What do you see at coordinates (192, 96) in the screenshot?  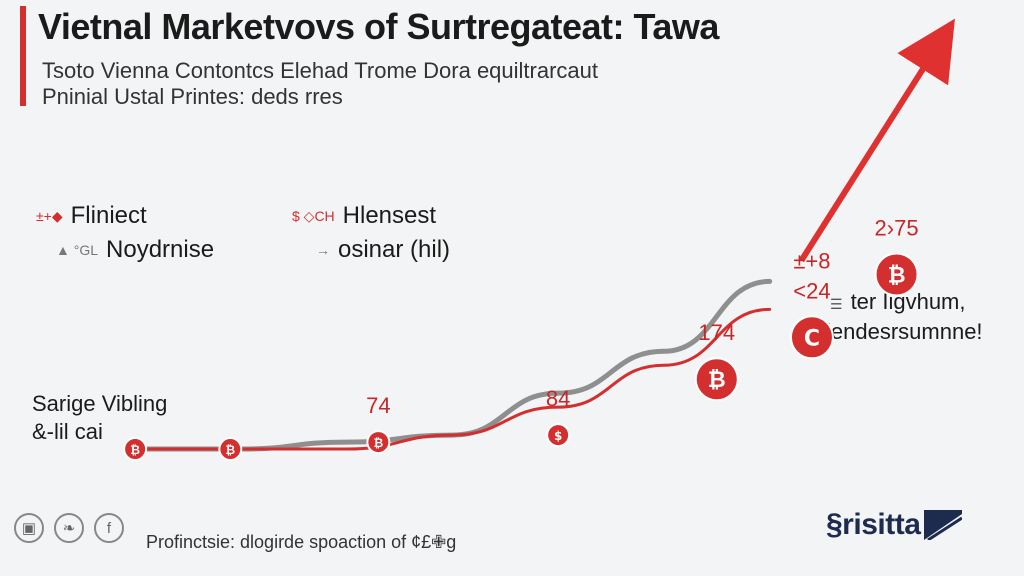 I see `subtitle-line-2: Pninial Ustal Printes: deds rres` at bounding box center [192, 96].